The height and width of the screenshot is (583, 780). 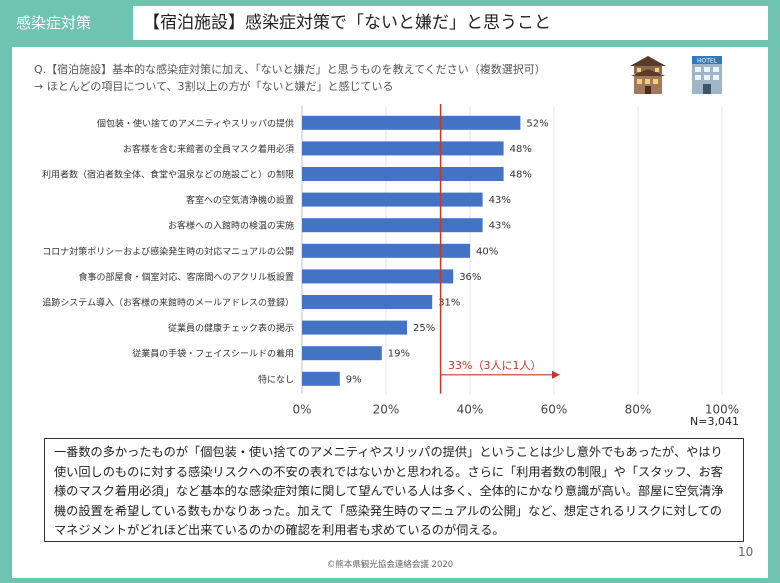 What do you see at coordinates (554, 410) in the screenshot?
I see `x-tick-label: 60%` at bounding box center [554, 410].